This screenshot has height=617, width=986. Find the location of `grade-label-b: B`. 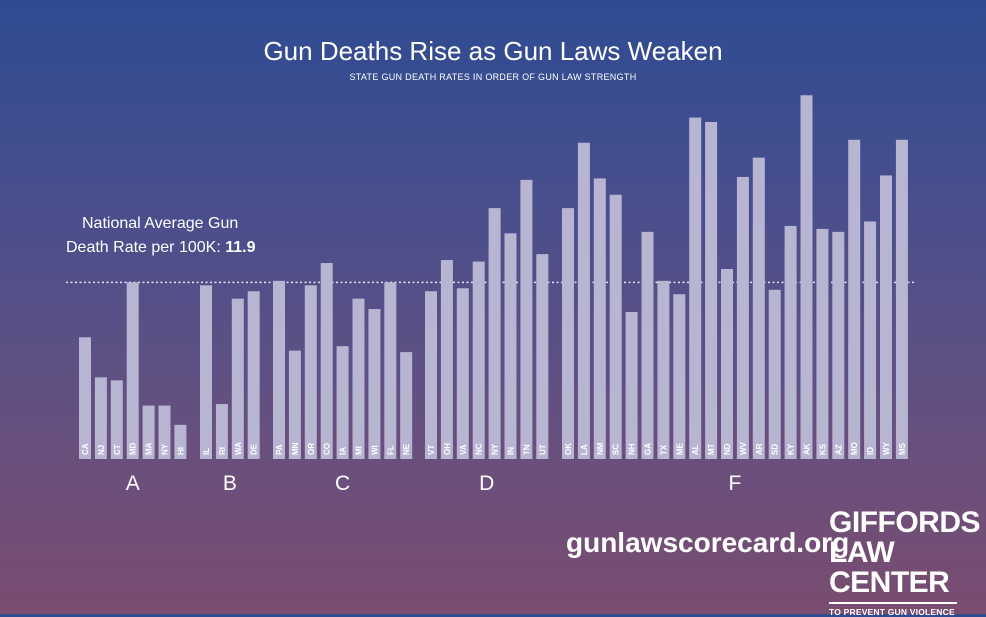

grade-label-b: B is located at coordinates (230, 483).